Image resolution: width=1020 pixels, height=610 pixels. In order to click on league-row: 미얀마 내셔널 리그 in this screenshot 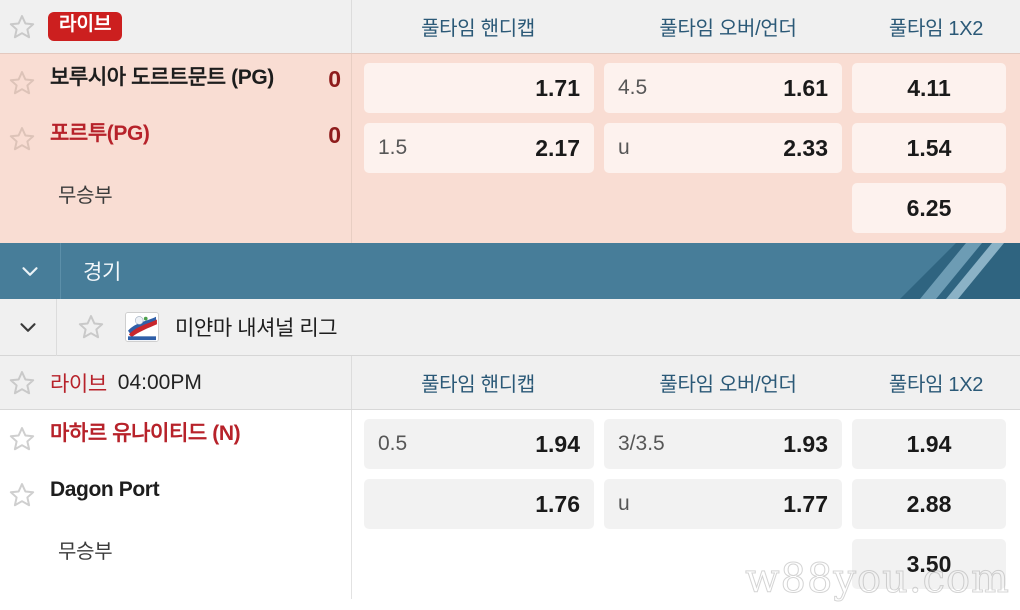, I will do `click(510, 327)`.